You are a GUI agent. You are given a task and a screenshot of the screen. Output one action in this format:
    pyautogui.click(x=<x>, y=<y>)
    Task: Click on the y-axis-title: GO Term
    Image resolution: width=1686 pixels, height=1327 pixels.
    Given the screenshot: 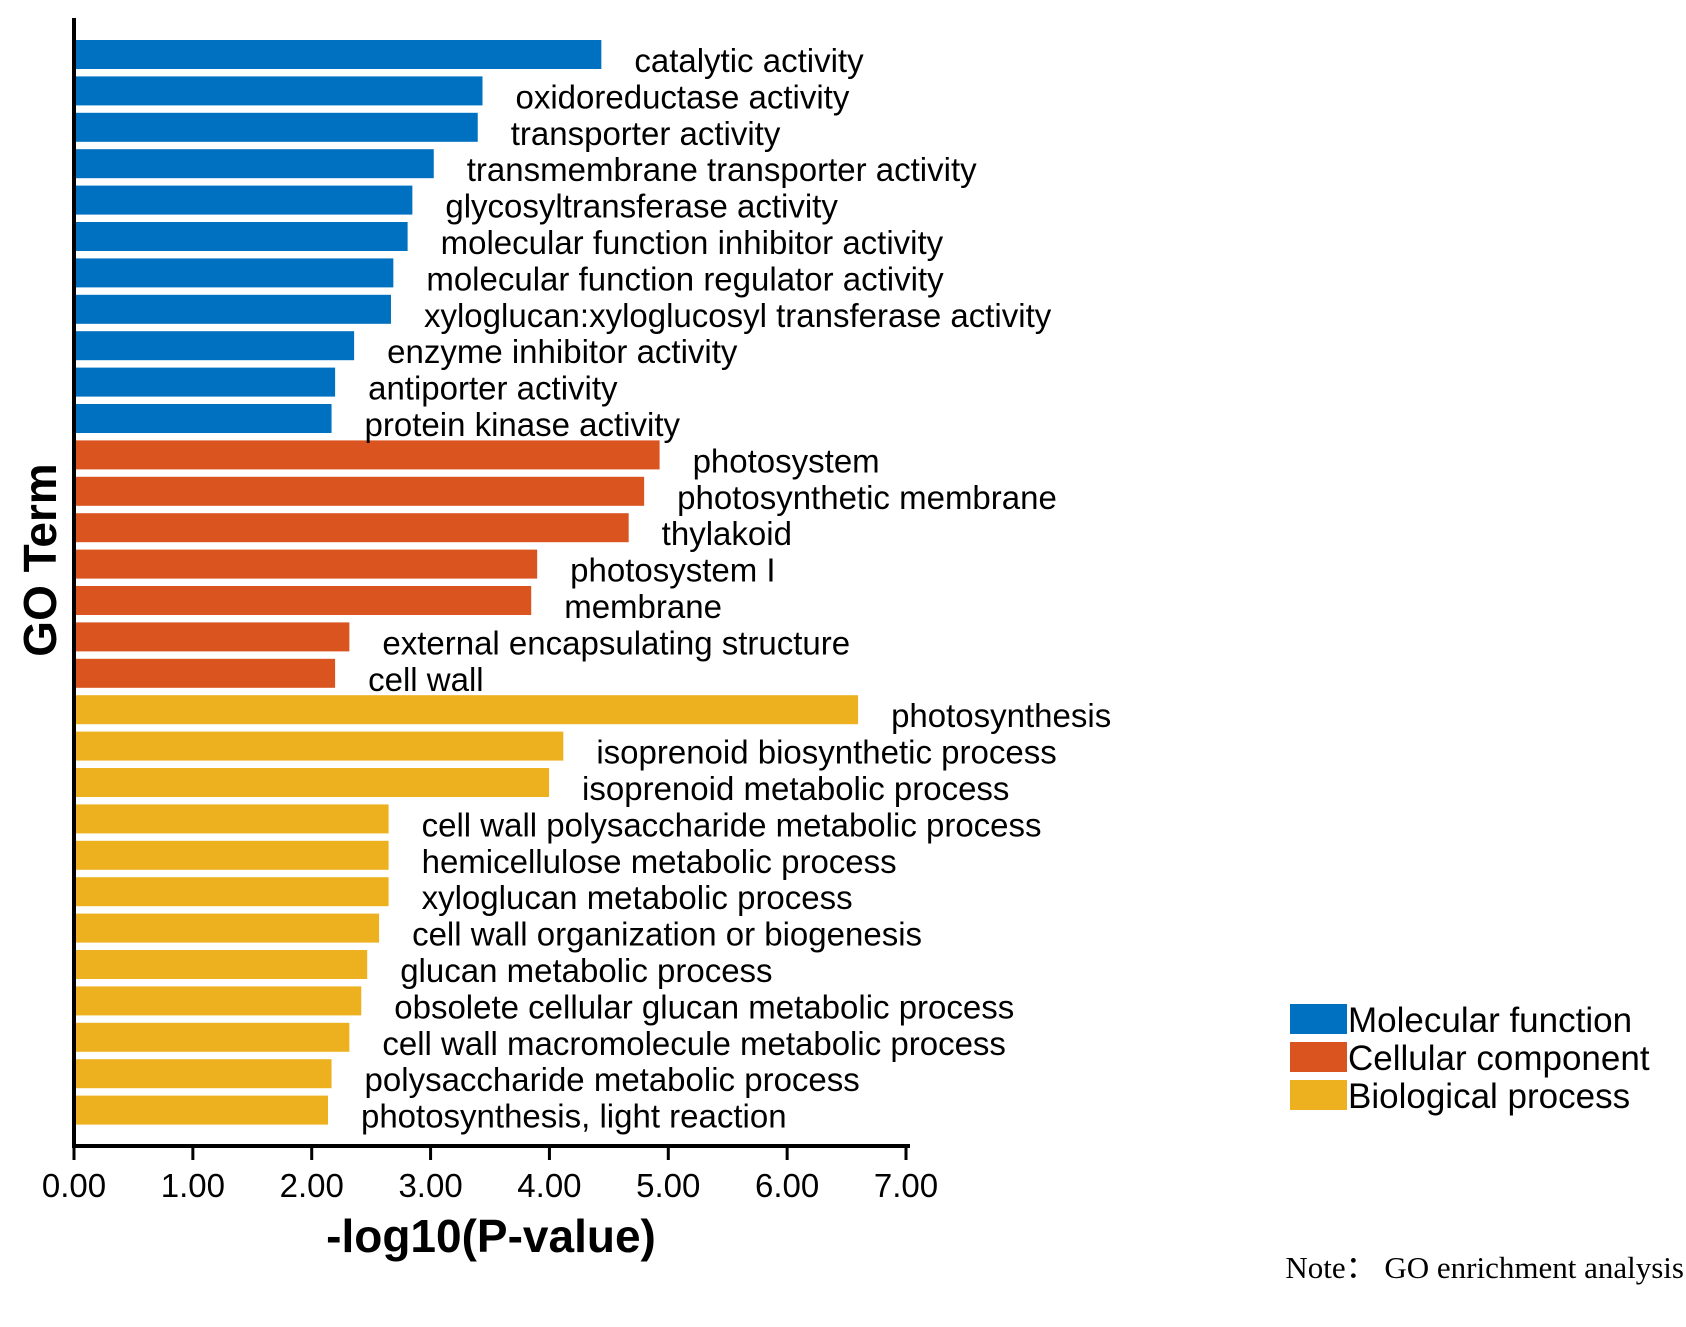 What is the action you would take?
    pyautogui.click(x=40, y=559)
    